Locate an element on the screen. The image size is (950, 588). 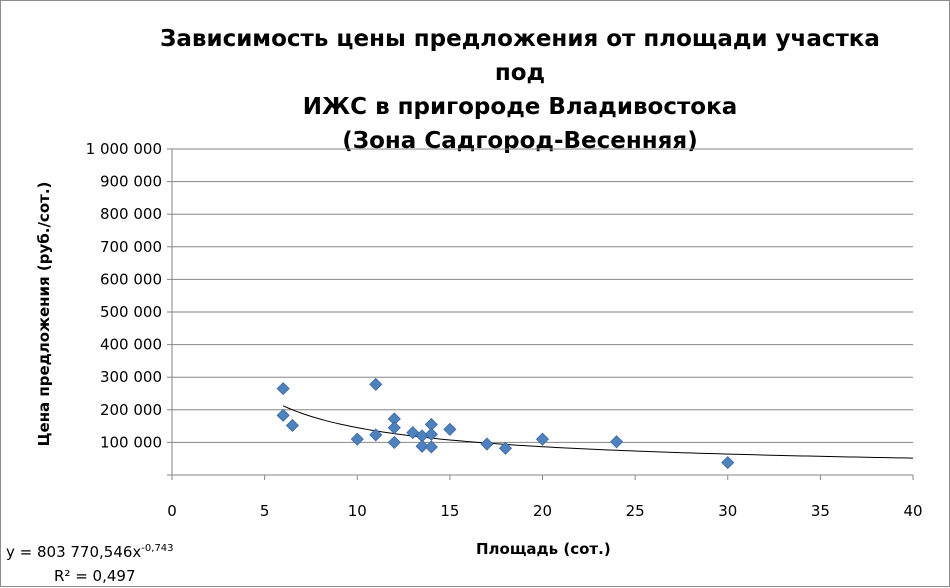
x-tick-label: 5 is located at coordinates (265, 511).